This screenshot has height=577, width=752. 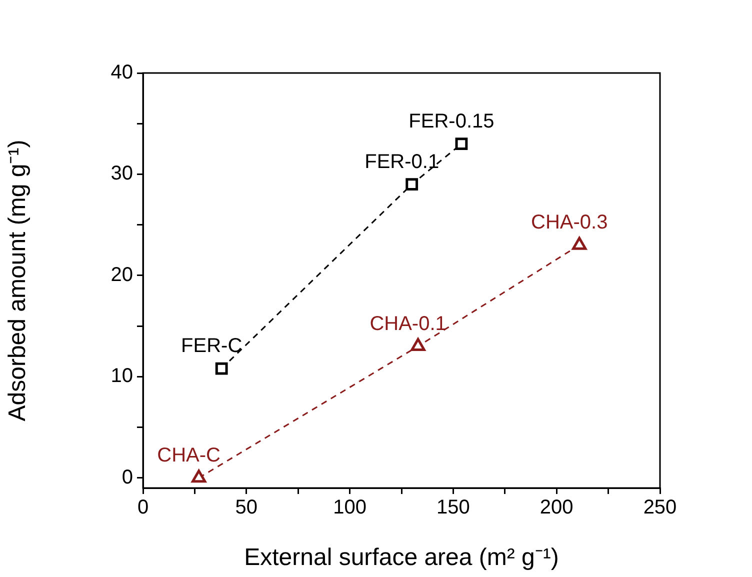 What do you see at coordinates (401, 558) in the screenshot?
I see `x-axis-title: External surface area (m² g⁻¹)` at bounding box center [401, 558].